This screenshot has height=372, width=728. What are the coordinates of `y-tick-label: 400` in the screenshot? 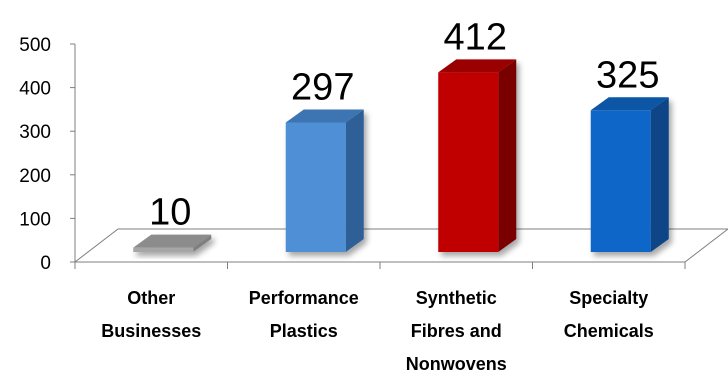 It's located at (35, 89).